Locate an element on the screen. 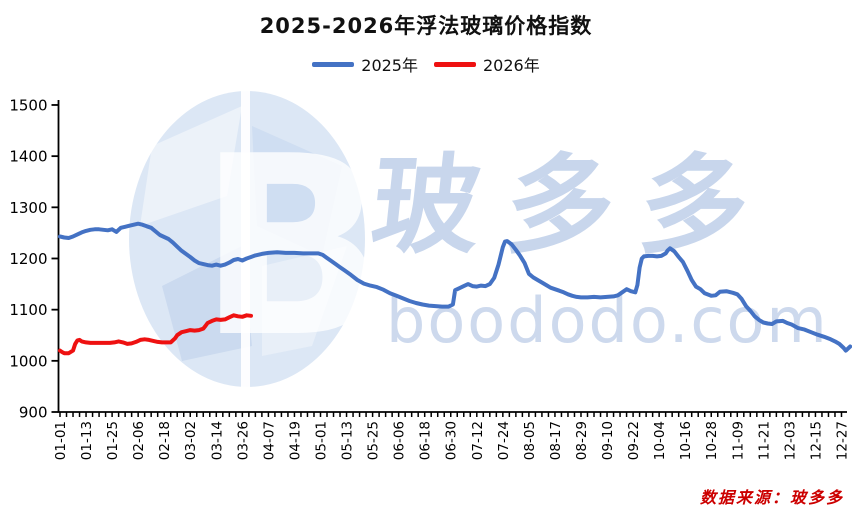  x-tick-label: 05-13 is located at coordinates (348, 440).